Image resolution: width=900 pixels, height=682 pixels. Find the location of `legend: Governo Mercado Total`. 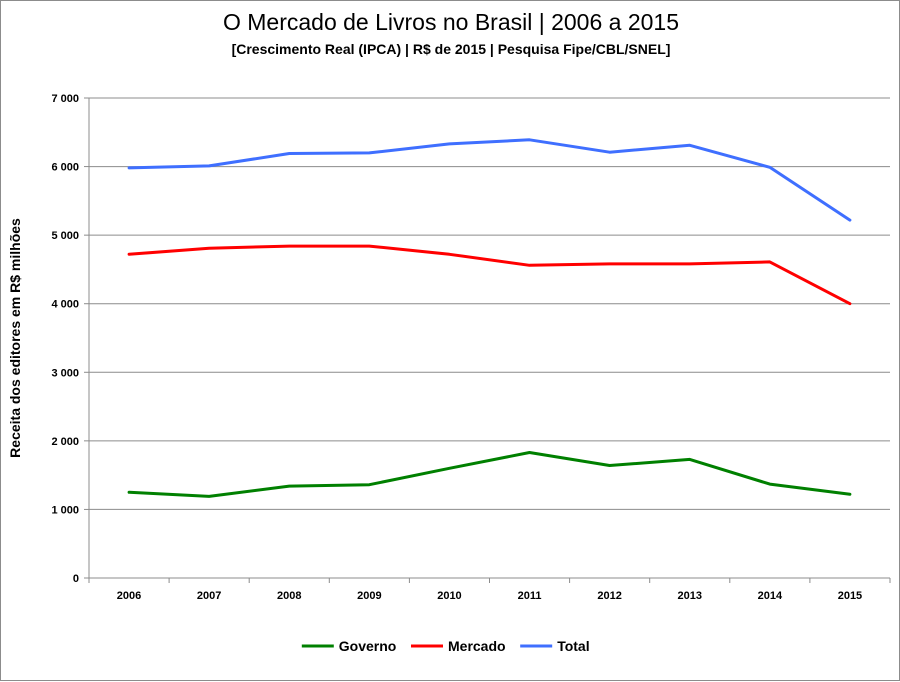

legend: Governo Mercado Total is located at coordinates (445, 646).